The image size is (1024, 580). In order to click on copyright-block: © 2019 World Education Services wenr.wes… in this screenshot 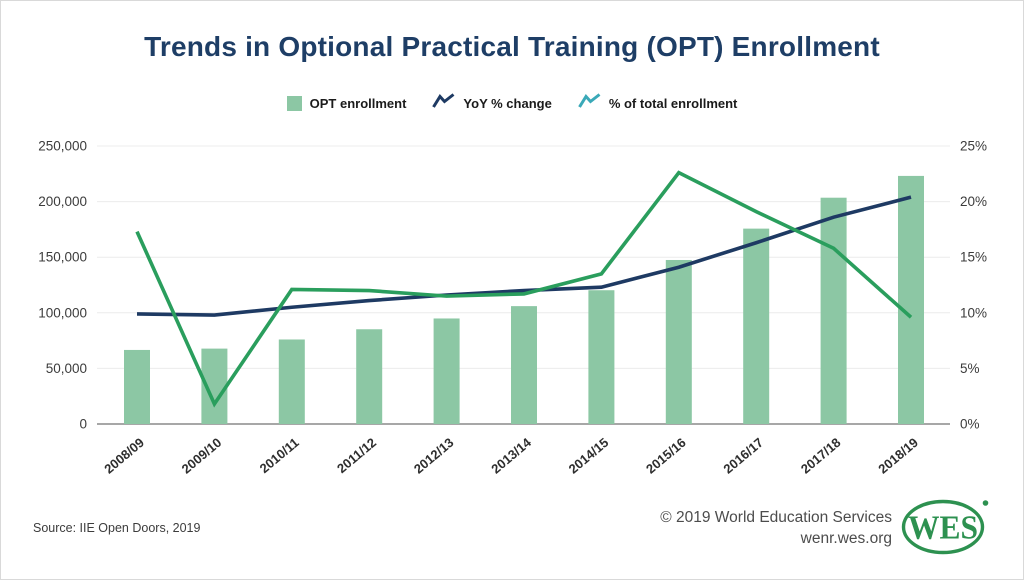, I will do `click(776, 528)`.